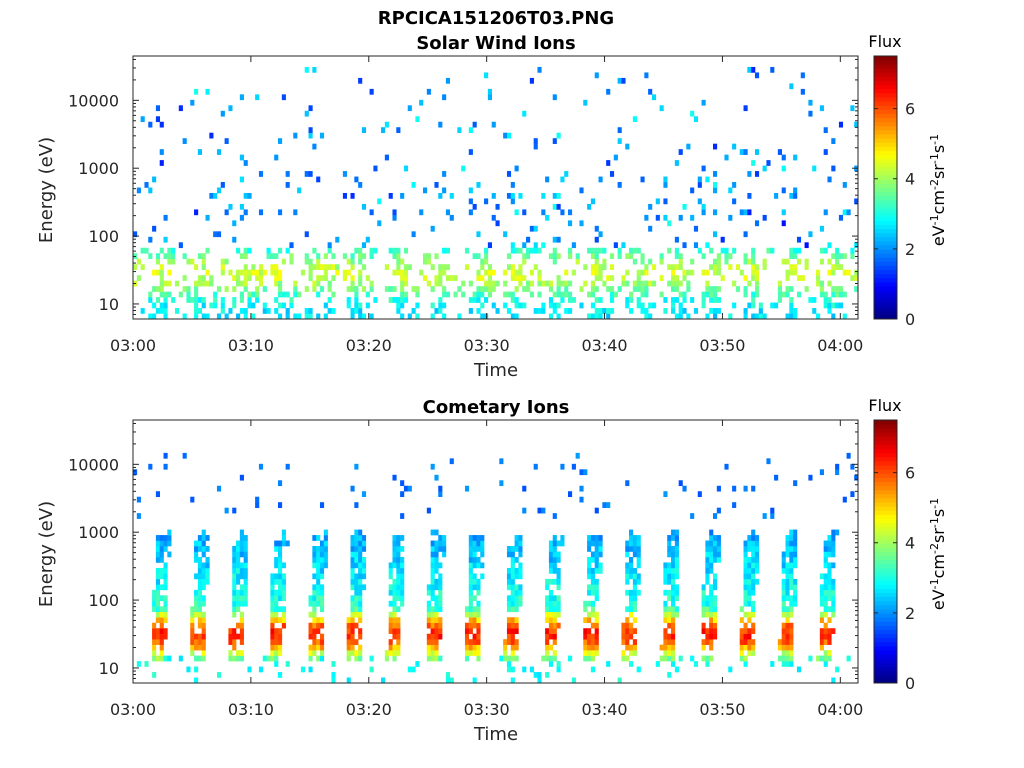  What do you see at coordinates (496, 407) in the screenshot?
I see `panel-title: Cometary Ions` at bounding box center [496, 407].